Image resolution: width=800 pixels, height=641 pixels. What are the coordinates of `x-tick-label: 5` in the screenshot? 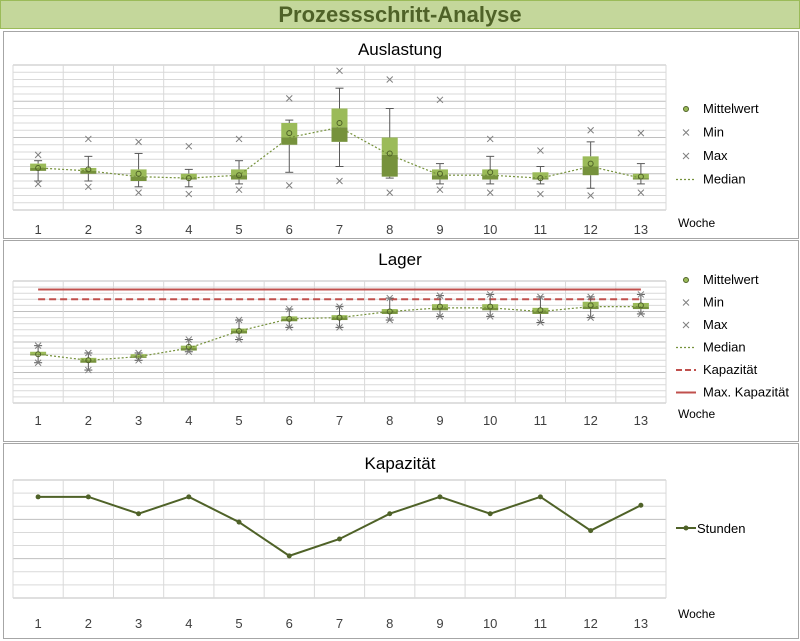 It's located at (238, 229).